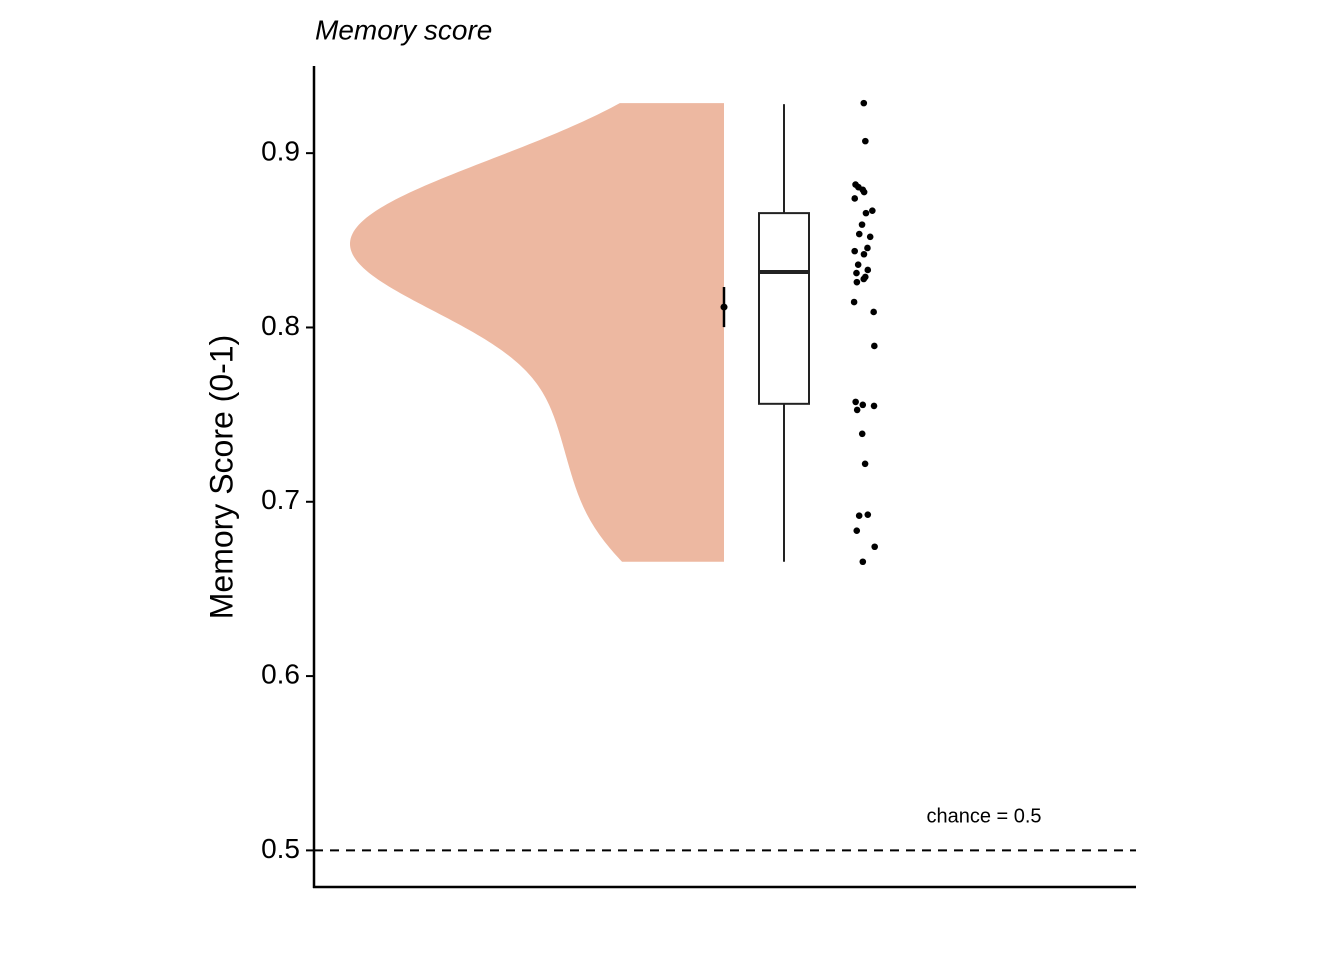 The image size is (1344, 965). Describe the element at coordinates (221, 477) in the screenshot. I see `y-axis-label: Memory Score (0-1)` at that location.